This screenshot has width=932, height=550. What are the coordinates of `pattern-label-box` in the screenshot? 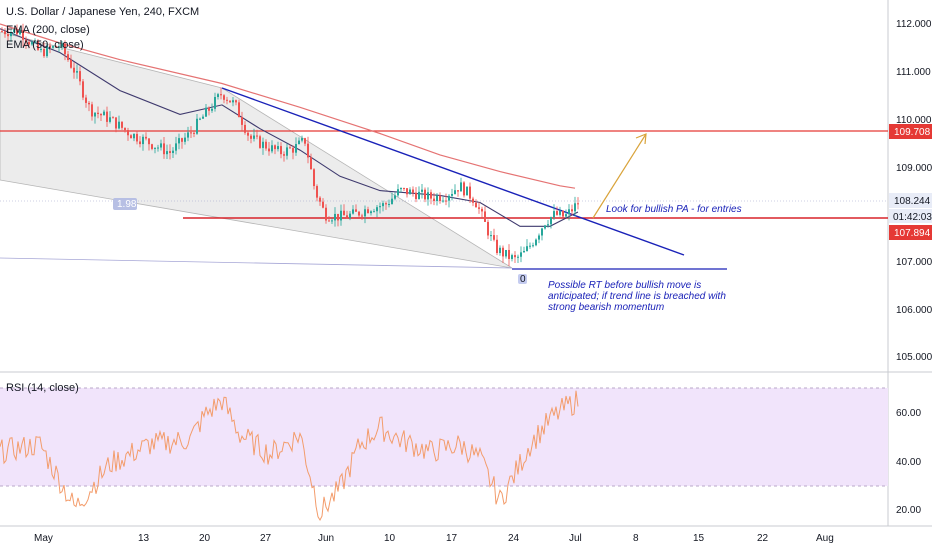 It's located at (125, 204).